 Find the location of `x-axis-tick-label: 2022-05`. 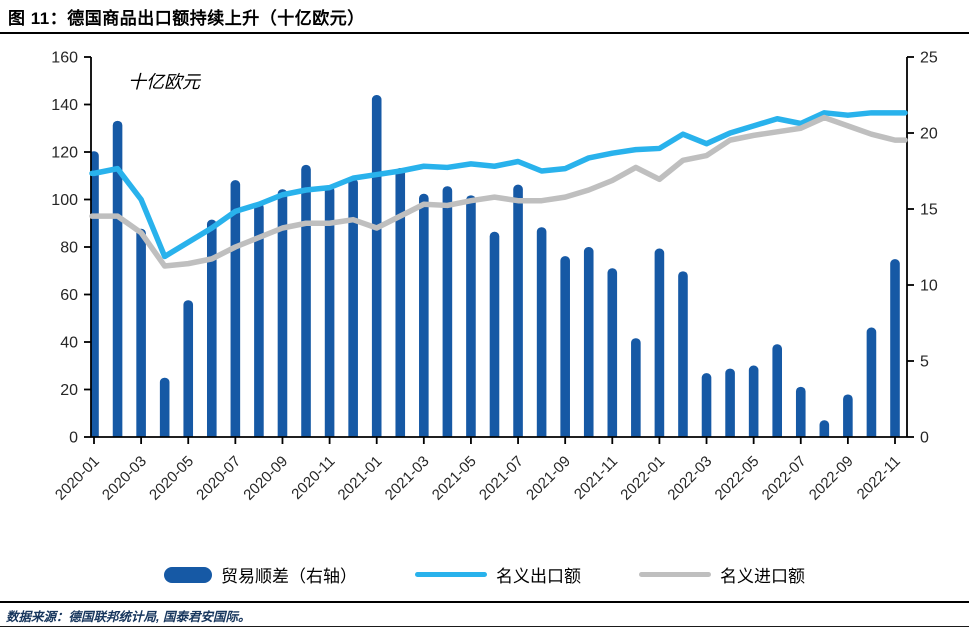

x-axis-tick-label: 2022-05 is located at coordinates (737, 478).